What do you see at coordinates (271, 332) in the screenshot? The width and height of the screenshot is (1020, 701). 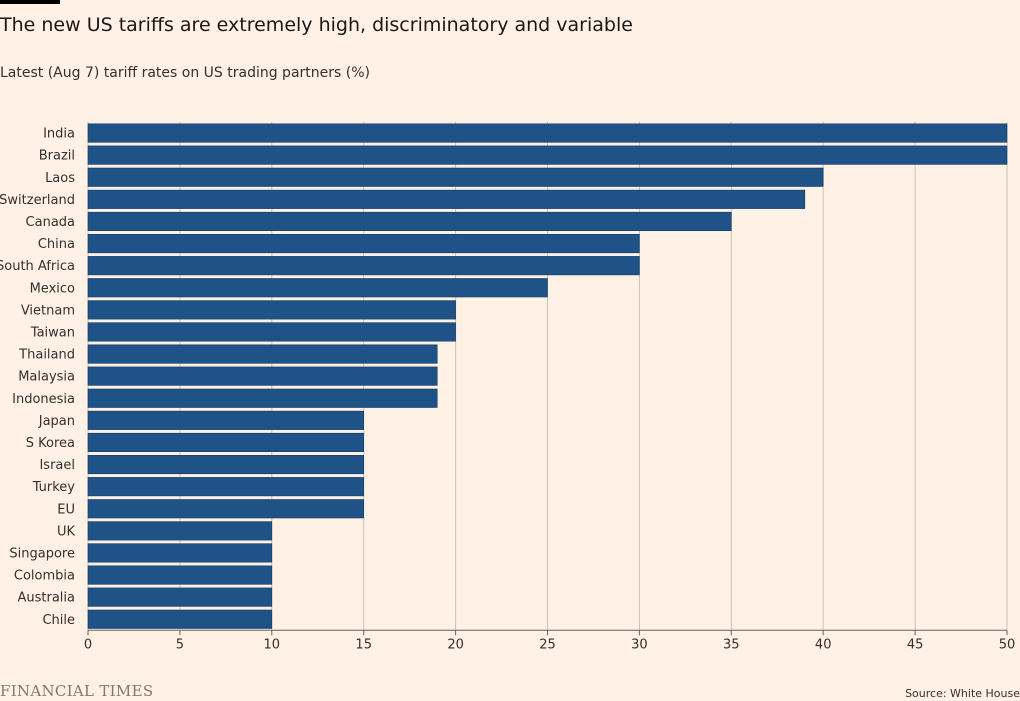 I see `bar-taiwan` at bounding box center [271, 332].